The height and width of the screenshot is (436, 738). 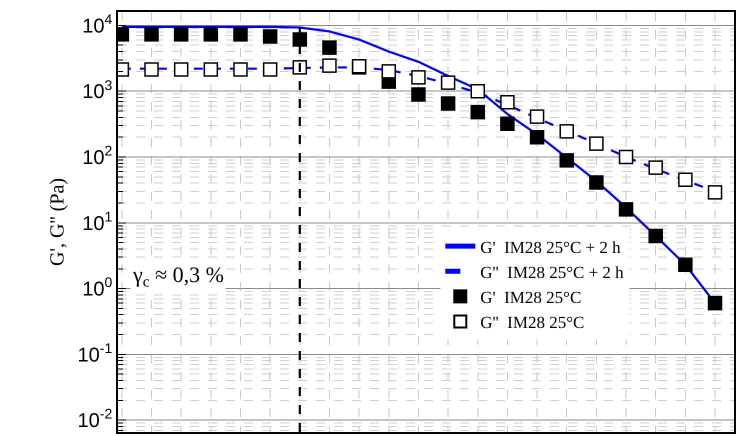 What do you see at coordinates (531, 297) in the screenshot?
I see `legend-label: G' IM28 25°C` at bounding box center [531, 297].